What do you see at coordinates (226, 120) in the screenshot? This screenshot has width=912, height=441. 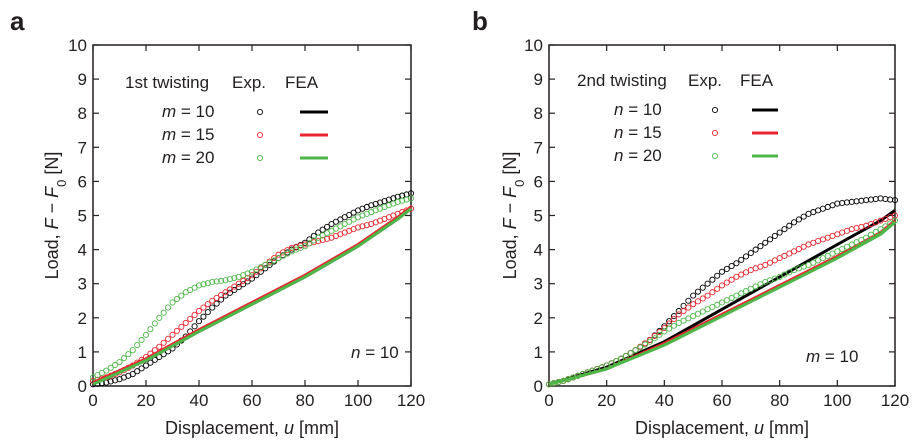 I see `legend: 1st twisting Exp. FEA m = 10 m = 15 m = 20` at bounding box center [226, 120].